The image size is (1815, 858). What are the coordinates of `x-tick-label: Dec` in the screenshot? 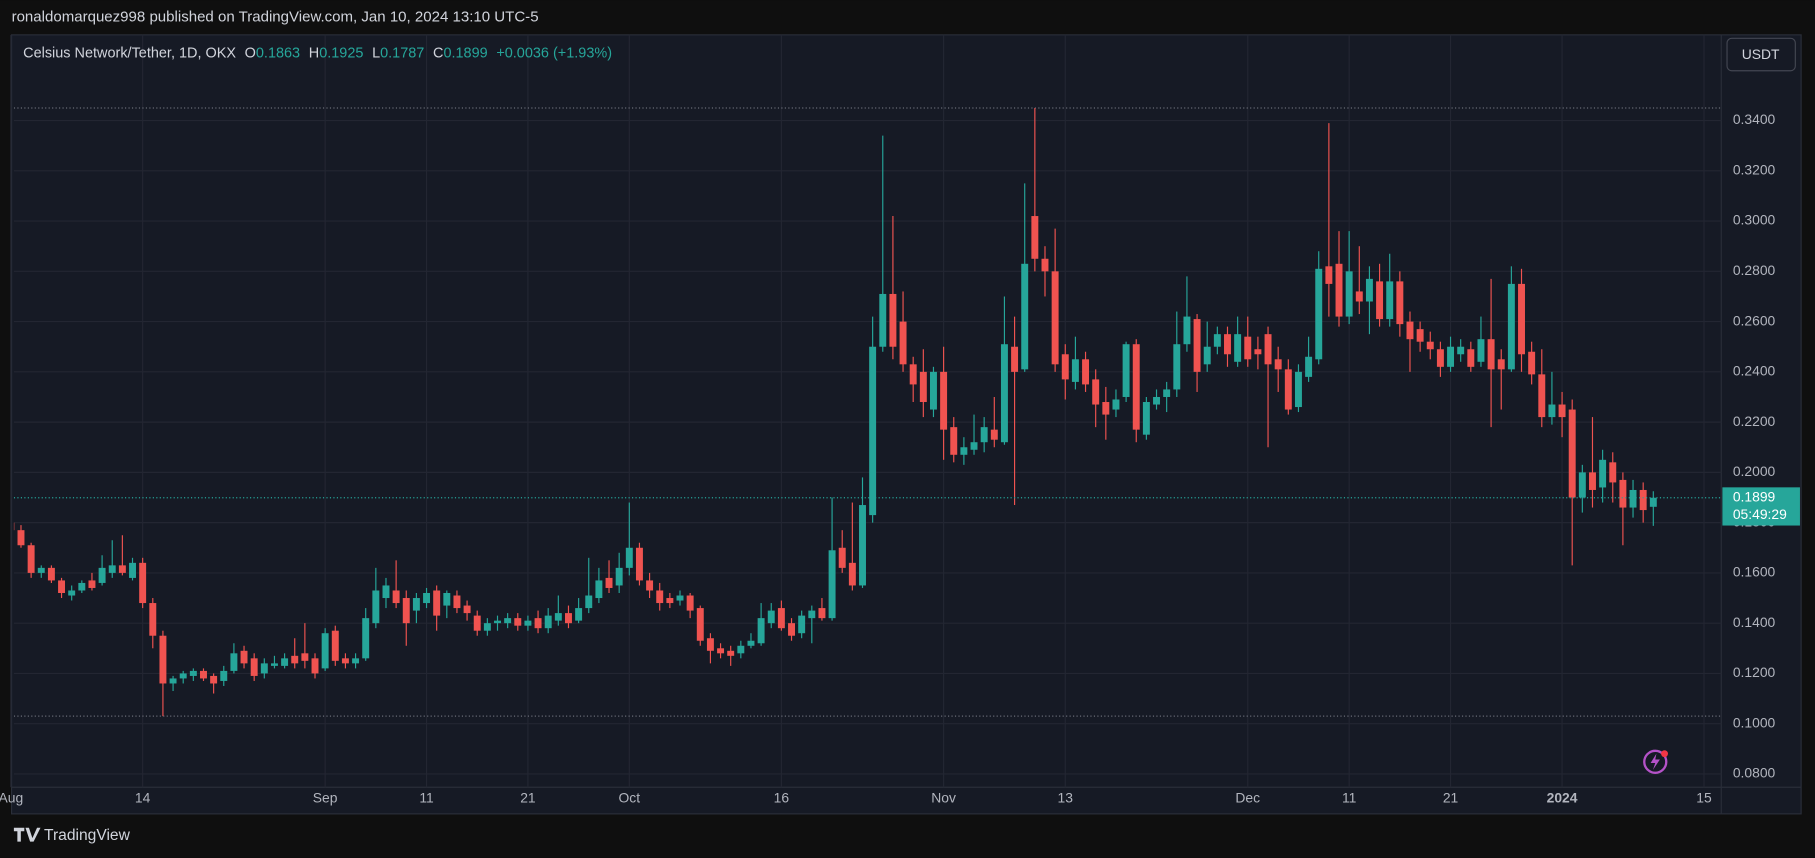 It's located at (1247, 798).